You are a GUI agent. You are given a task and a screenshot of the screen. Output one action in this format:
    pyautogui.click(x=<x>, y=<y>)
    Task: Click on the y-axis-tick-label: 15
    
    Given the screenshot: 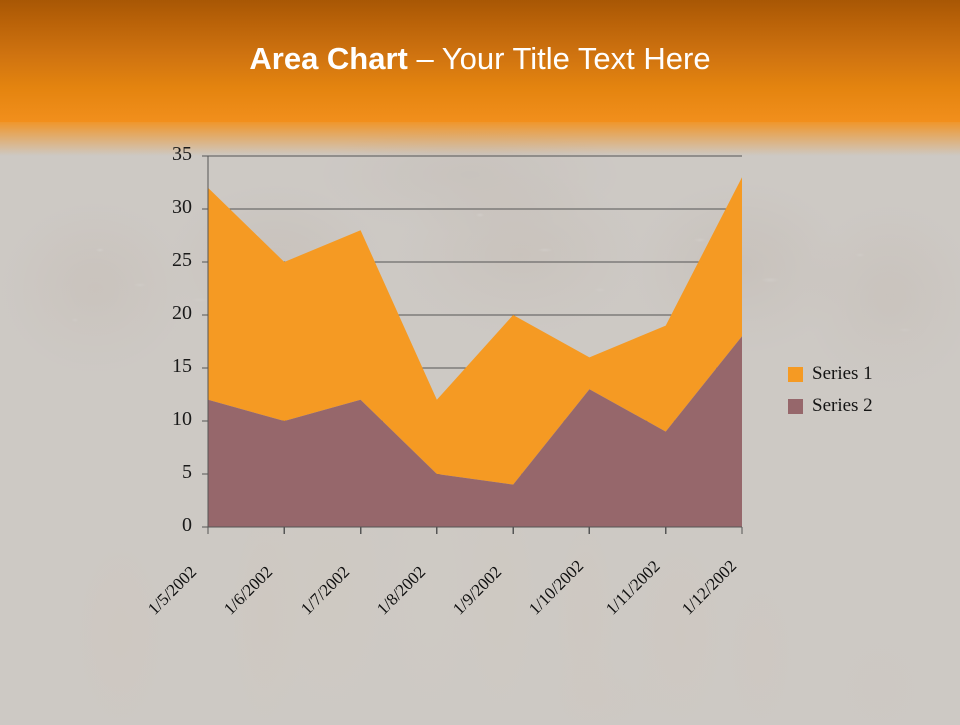 What is the action you would take?
    pyautogui.click(x=182, y=366)
    